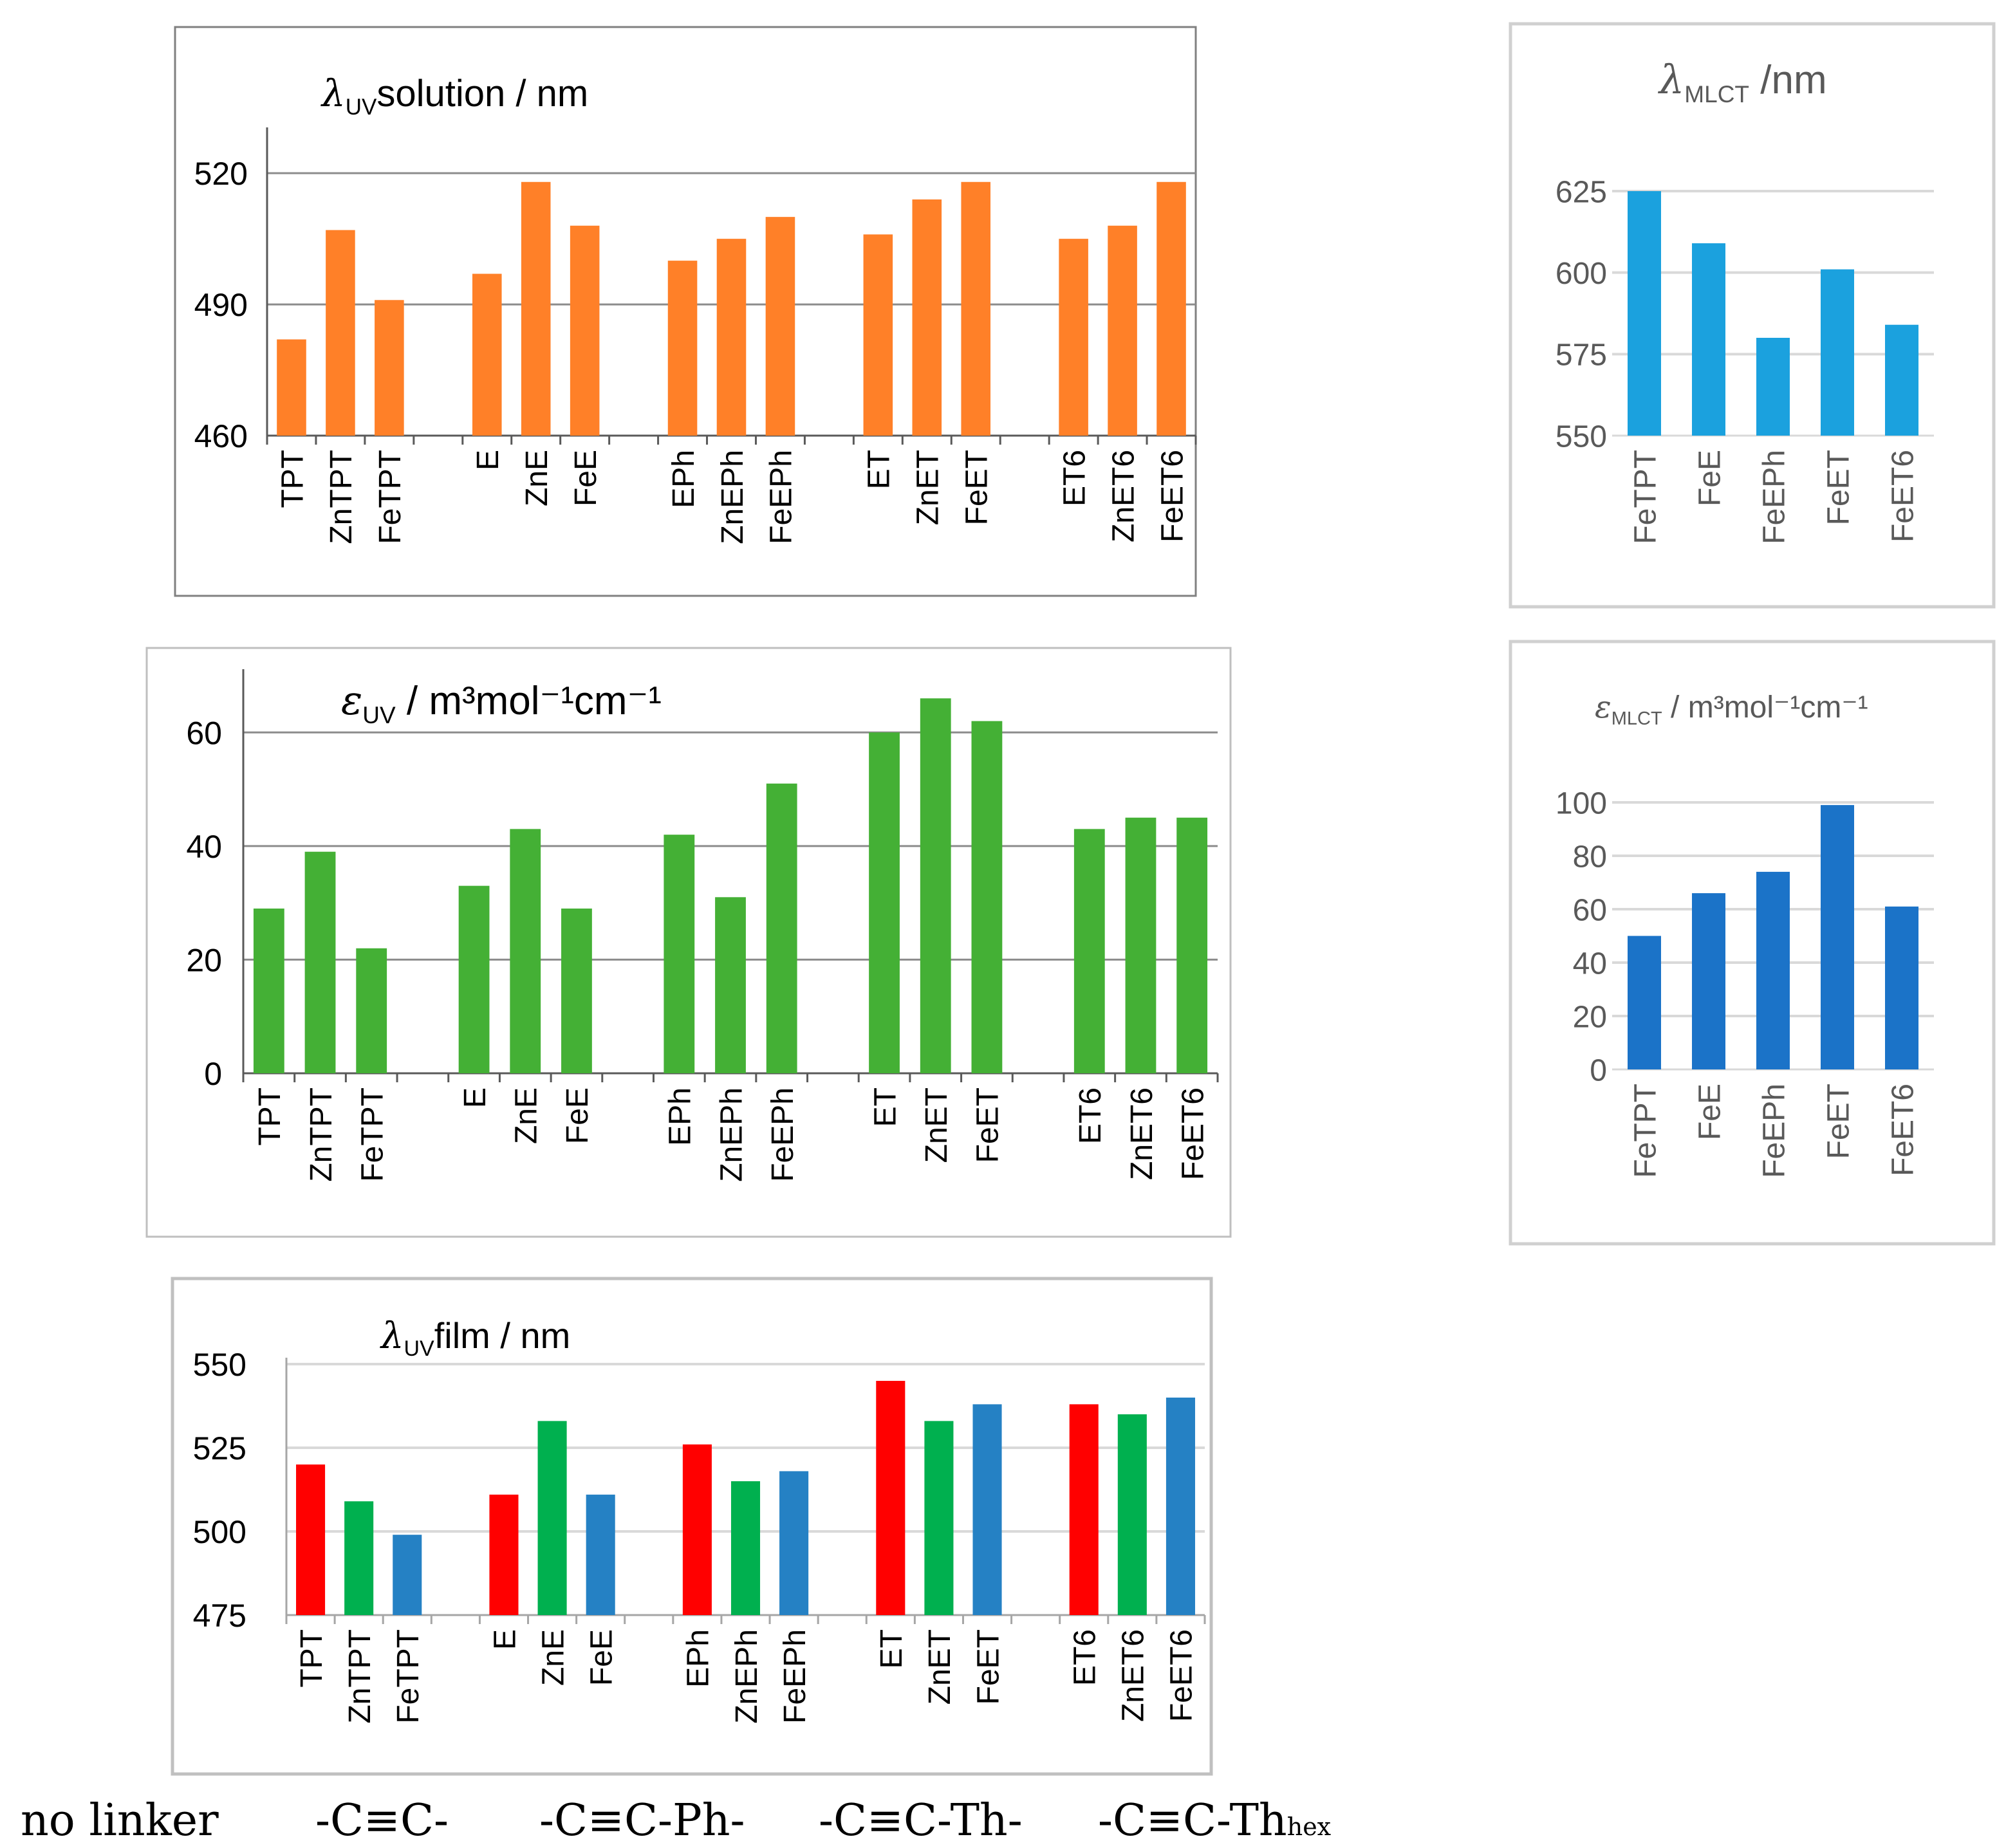  I want to click on linker-label-no-linker: no linker, so click(120, 1821).